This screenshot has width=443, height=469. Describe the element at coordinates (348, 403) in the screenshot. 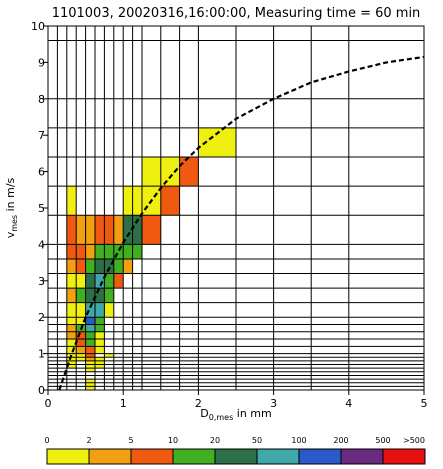

I see `x-tick-label: 4` at that location.